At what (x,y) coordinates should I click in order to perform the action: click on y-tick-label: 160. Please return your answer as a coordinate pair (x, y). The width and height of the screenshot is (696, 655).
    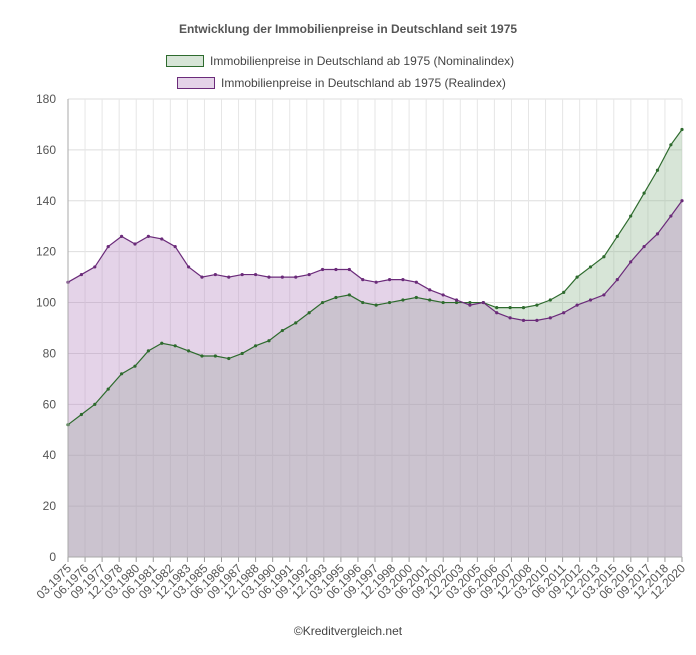
    Looking at the image, I should click on (46, 150).